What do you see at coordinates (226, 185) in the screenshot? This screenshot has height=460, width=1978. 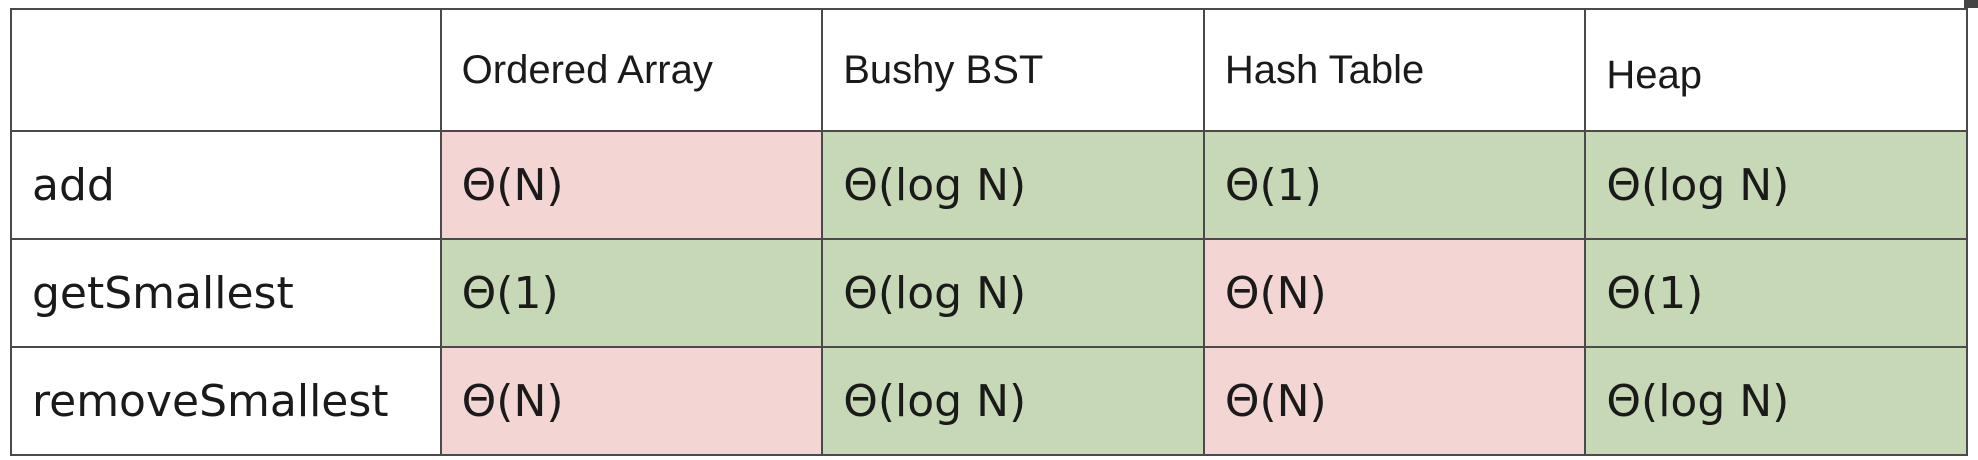 I see `operation-label-add: add` at bounding box center [226, 185].